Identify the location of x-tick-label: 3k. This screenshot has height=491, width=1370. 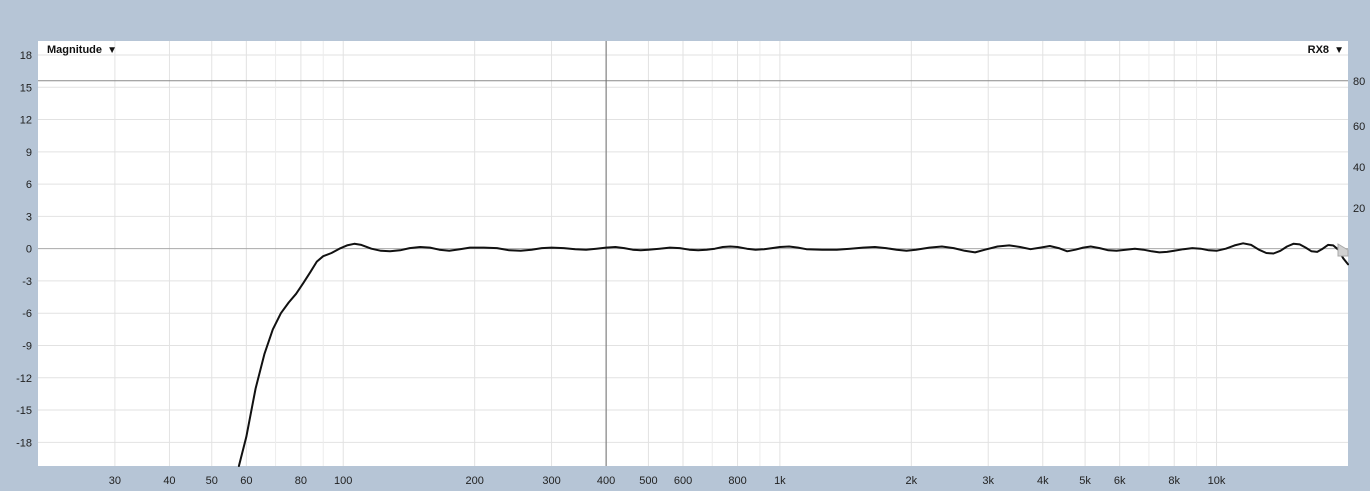
(988, 481).